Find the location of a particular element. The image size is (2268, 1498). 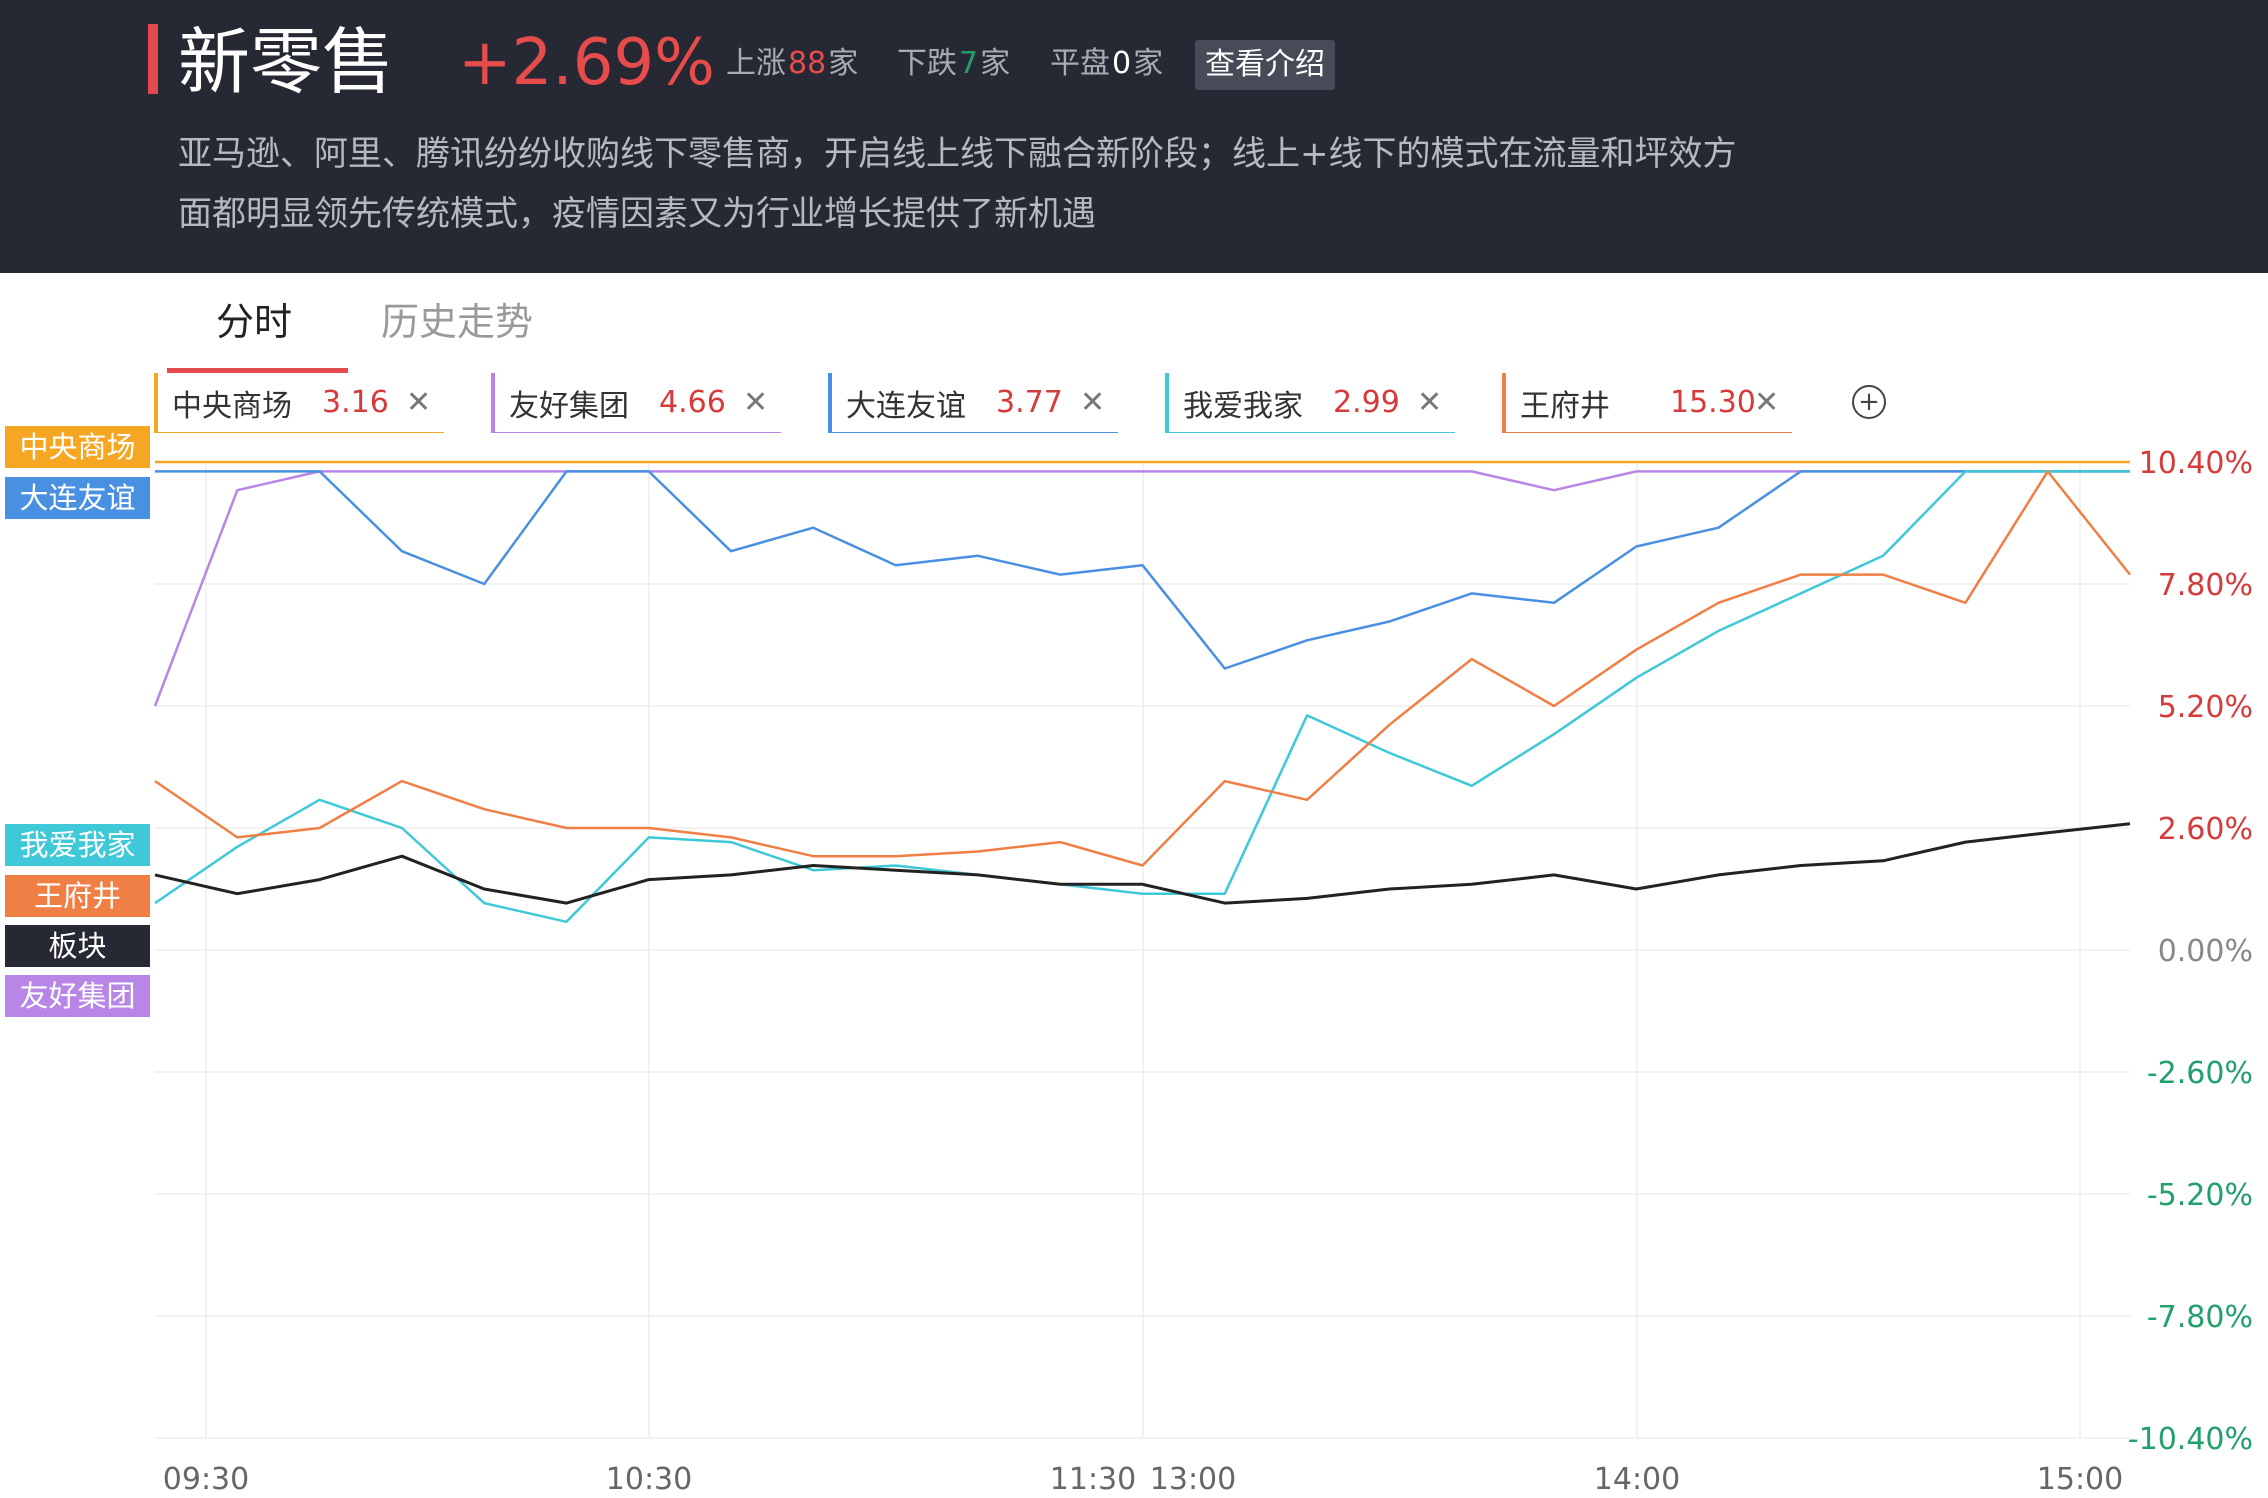

stock-tag-name: 友好集团 is located at coordinates (569, 406).